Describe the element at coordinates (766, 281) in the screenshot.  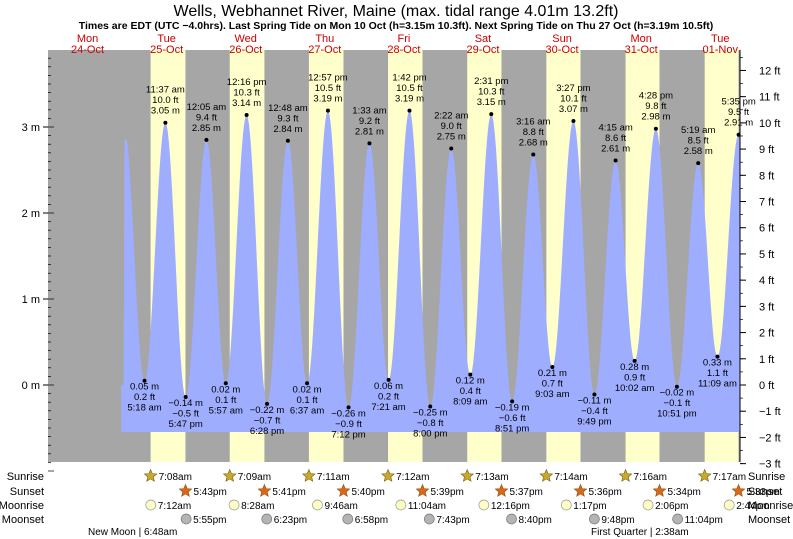
I see `right-axis-label: 4 ft` at that location.